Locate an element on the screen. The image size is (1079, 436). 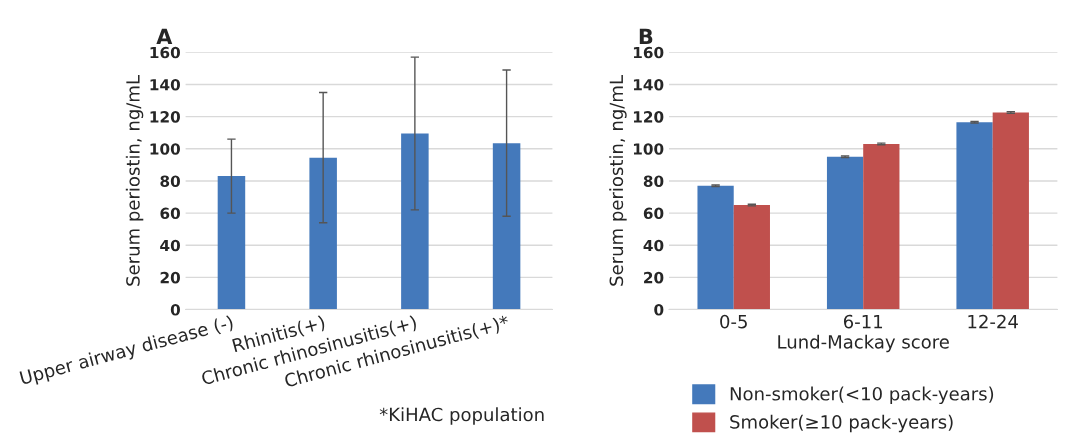
x-axis-title: Lund-Mackay score is located at coordinates (863, 343).